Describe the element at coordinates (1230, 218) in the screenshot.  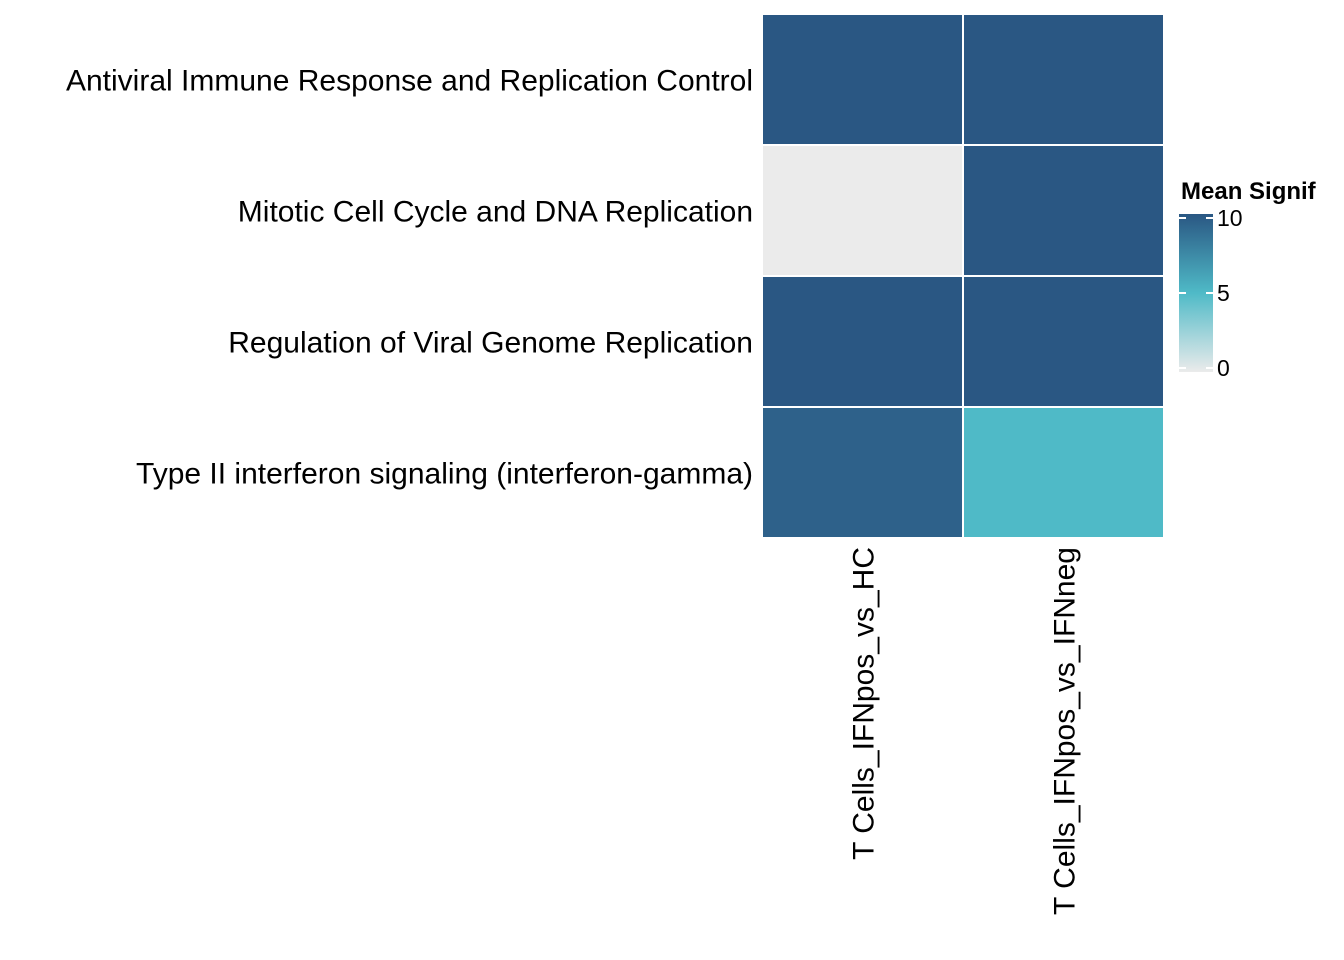
I see `legend-tick-label: 10` at that location.